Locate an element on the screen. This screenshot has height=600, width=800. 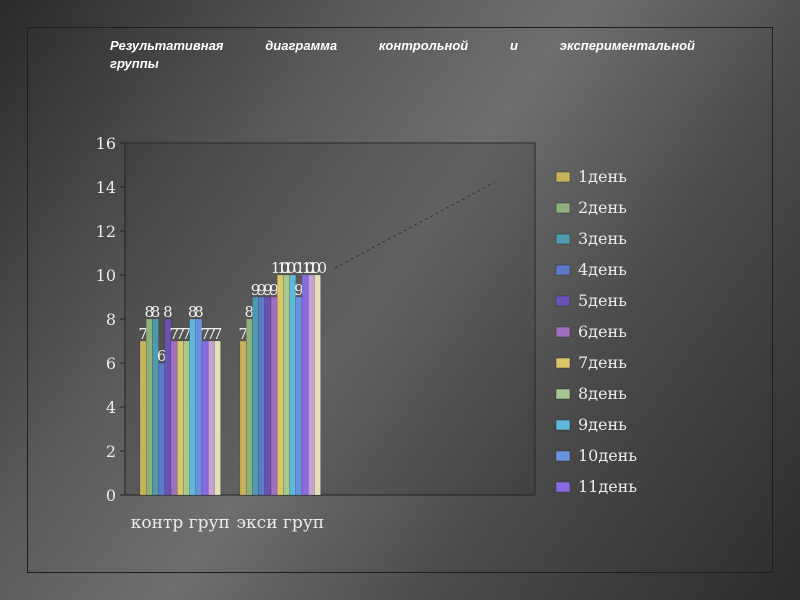
y-tick-label: 0 is located at coordinates (111, 495).